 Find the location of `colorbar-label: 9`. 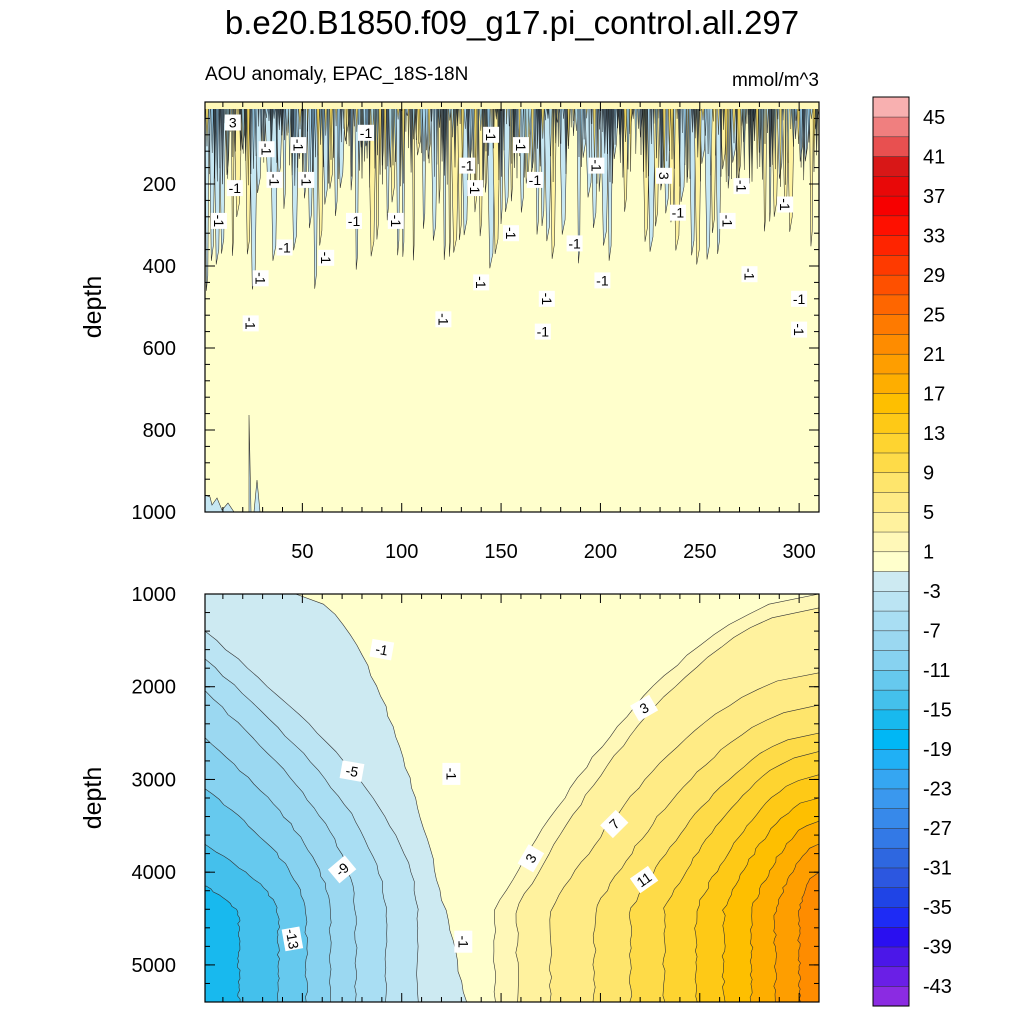

colorbar-label: 9 is located at coordinates (928, 474).